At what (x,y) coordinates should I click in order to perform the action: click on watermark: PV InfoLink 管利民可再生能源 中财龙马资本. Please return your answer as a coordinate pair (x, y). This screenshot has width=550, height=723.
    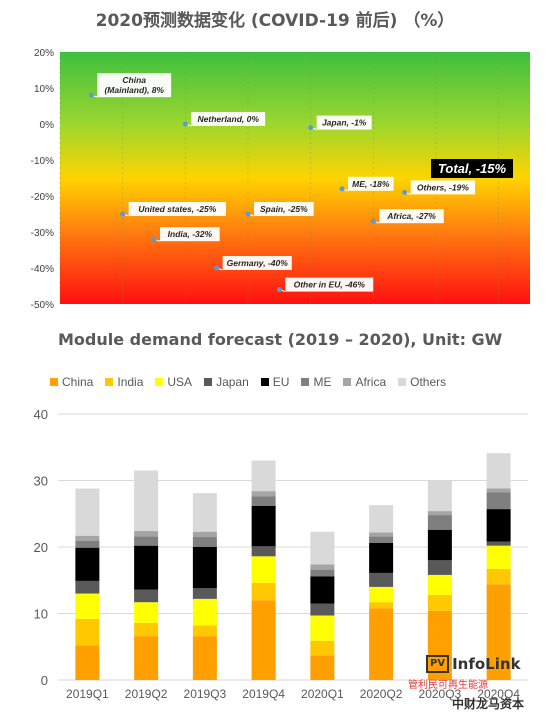
    Looking at the image, I should click on (465, 685).